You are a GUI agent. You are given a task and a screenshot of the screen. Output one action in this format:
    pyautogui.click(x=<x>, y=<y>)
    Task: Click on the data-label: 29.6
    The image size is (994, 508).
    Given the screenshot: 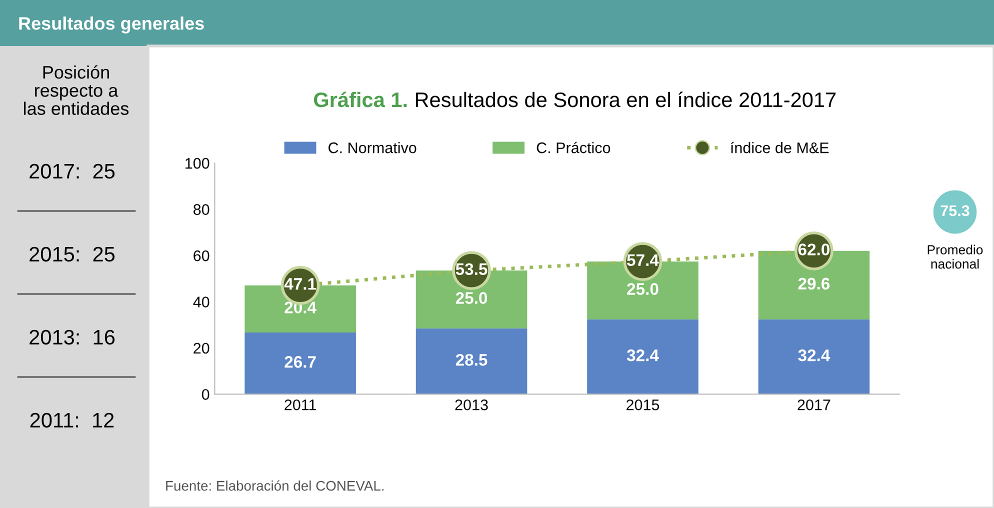 What is the action you would take?
    pyautogui.click(x=814, y=284)
    